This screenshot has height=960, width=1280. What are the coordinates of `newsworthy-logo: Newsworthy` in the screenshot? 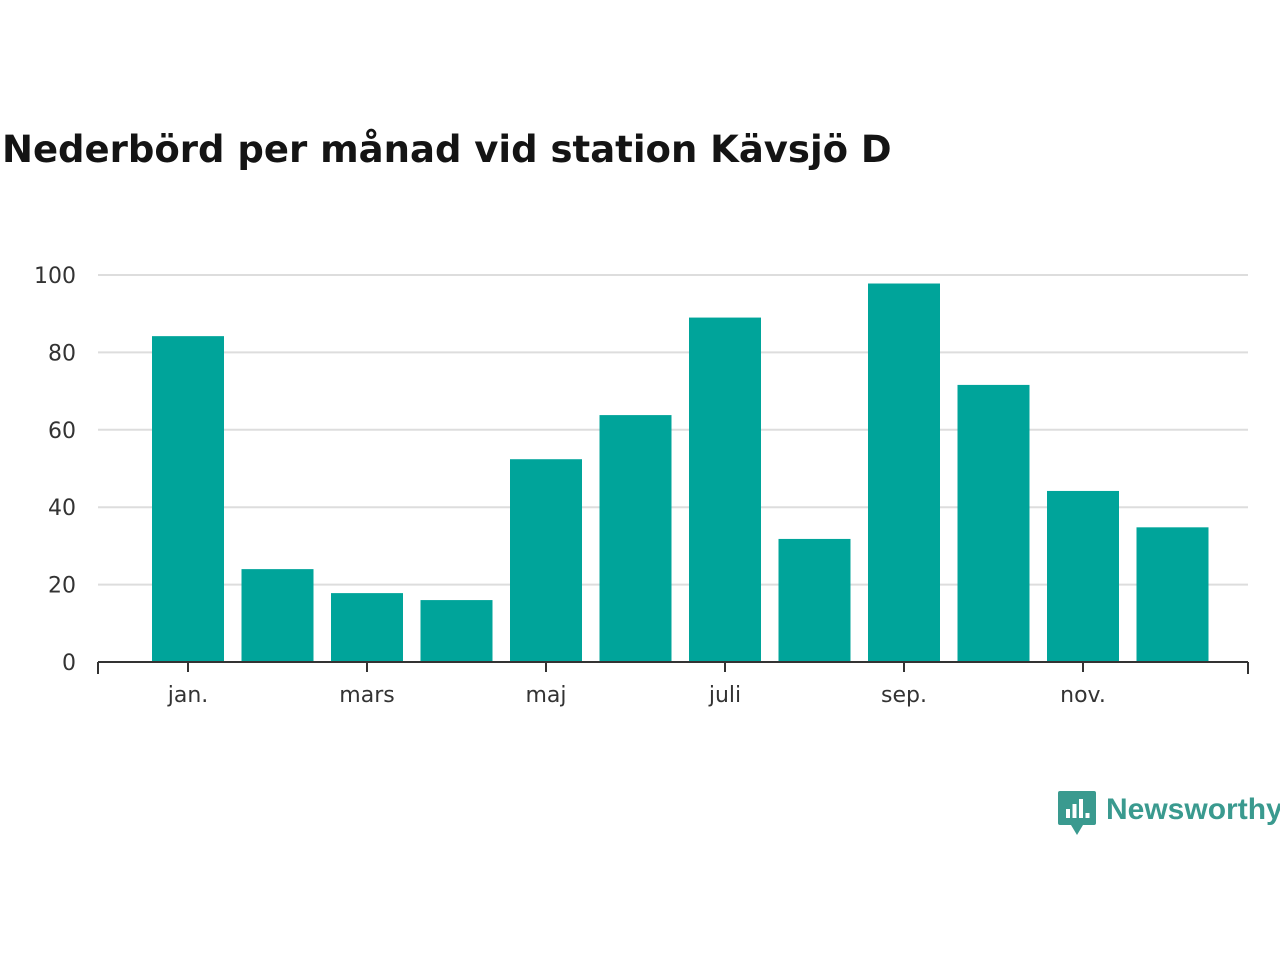 It's located at (1169, 814).